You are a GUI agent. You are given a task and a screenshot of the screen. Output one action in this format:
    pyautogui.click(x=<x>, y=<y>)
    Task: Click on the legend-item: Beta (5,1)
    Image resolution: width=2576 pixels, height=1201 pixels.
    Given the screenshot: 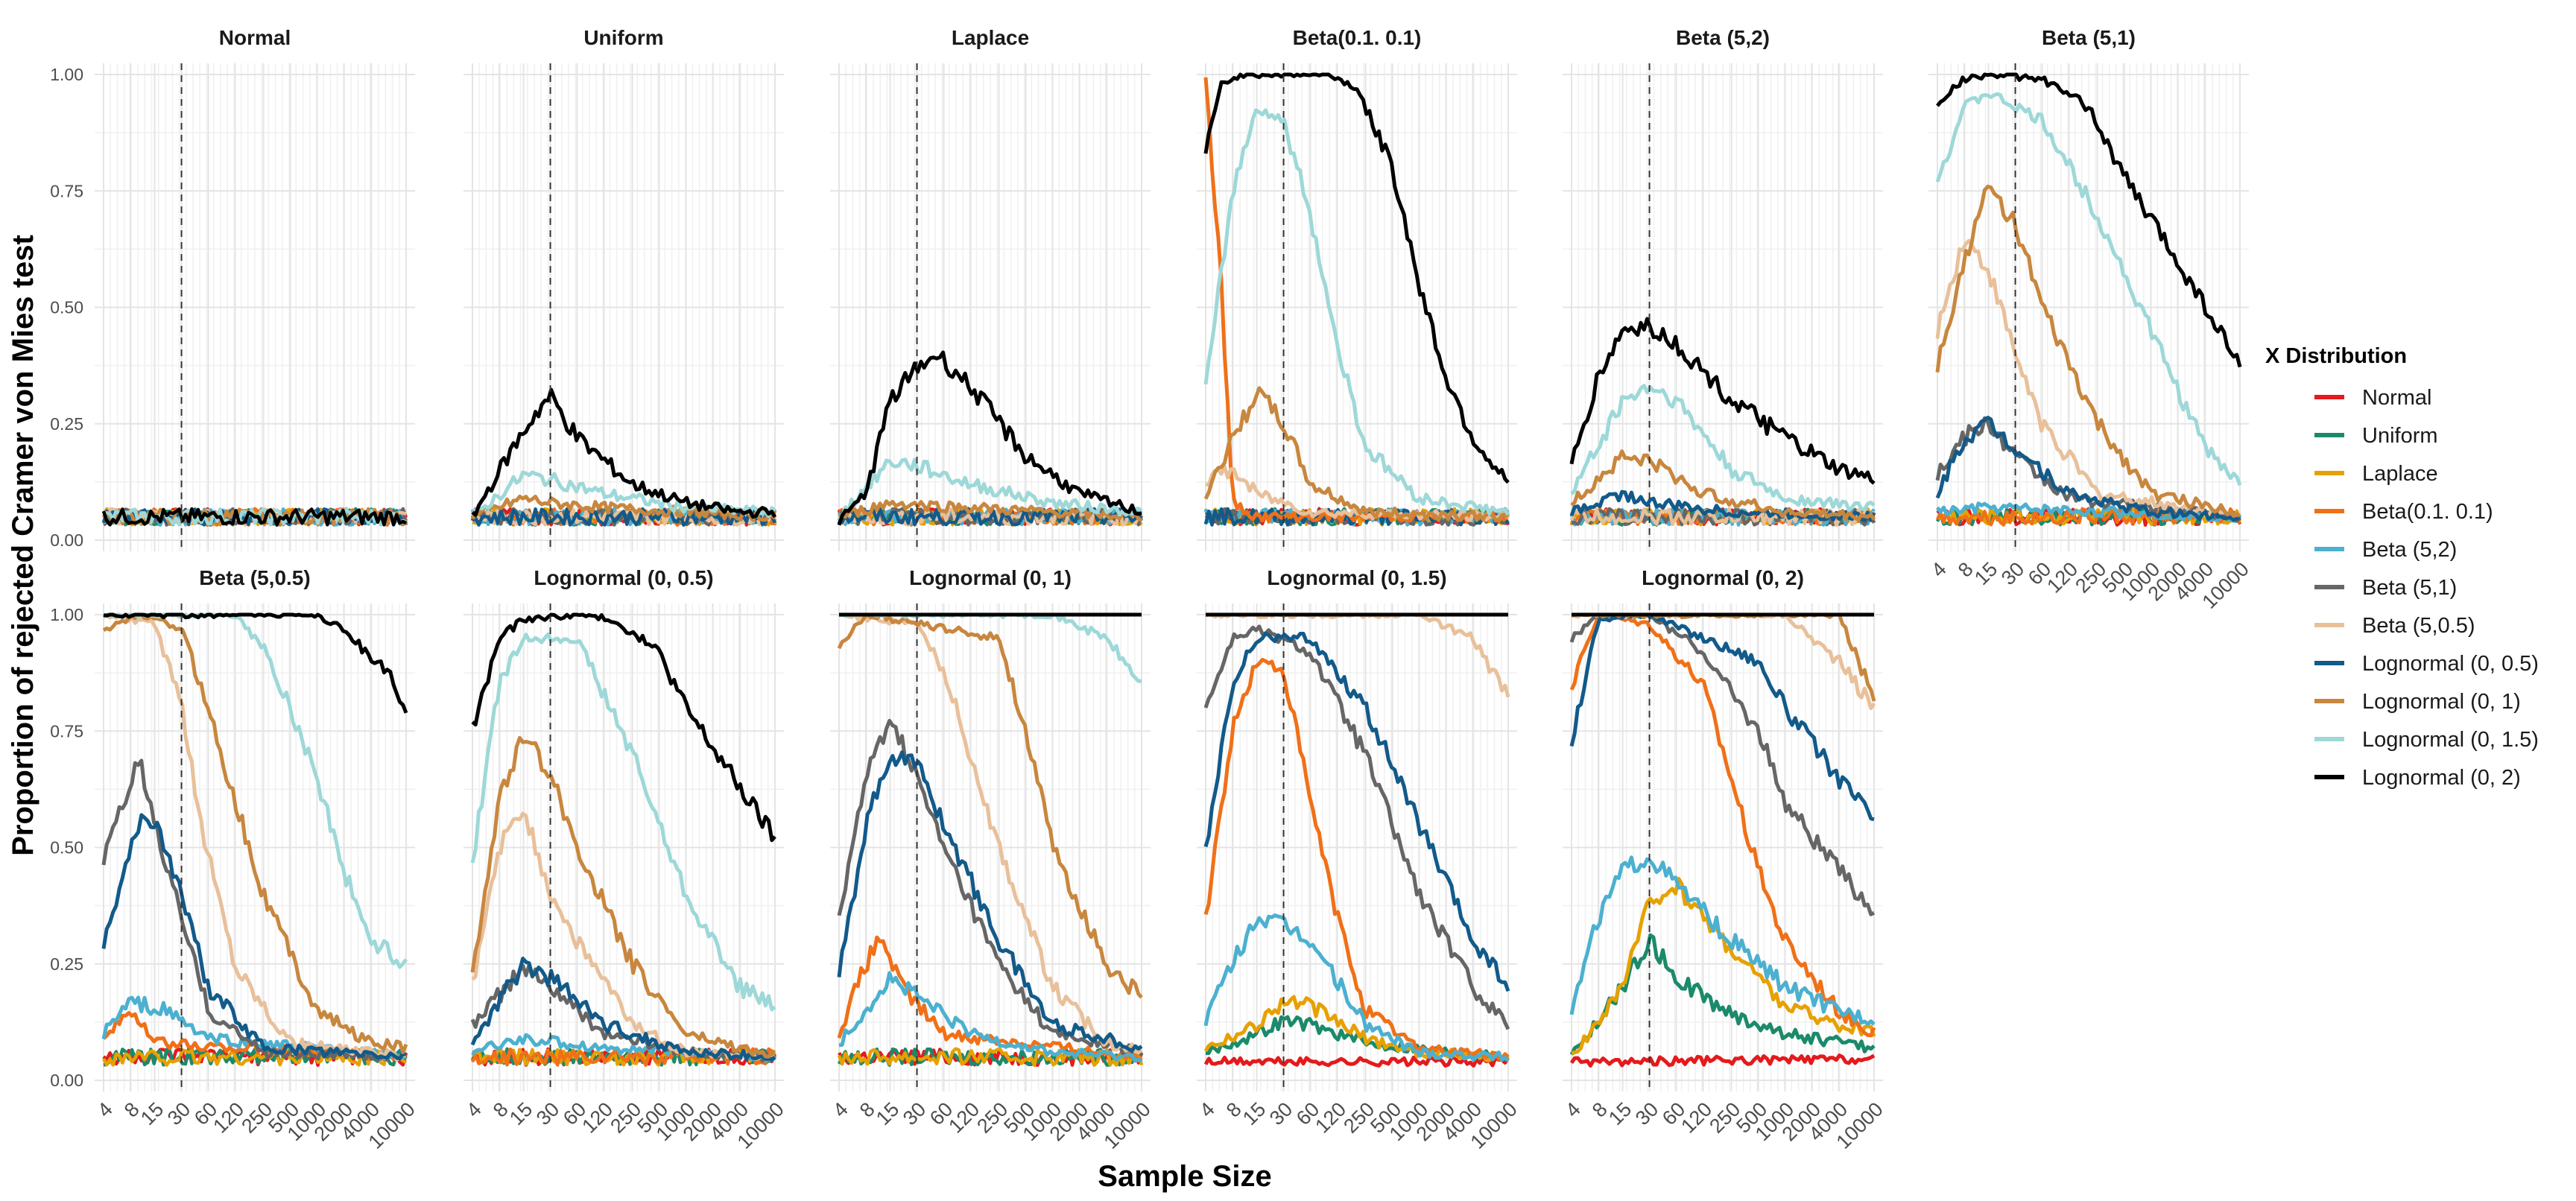 What is the action you would take?
    pyautogui.click(x=2385, y=588)
    